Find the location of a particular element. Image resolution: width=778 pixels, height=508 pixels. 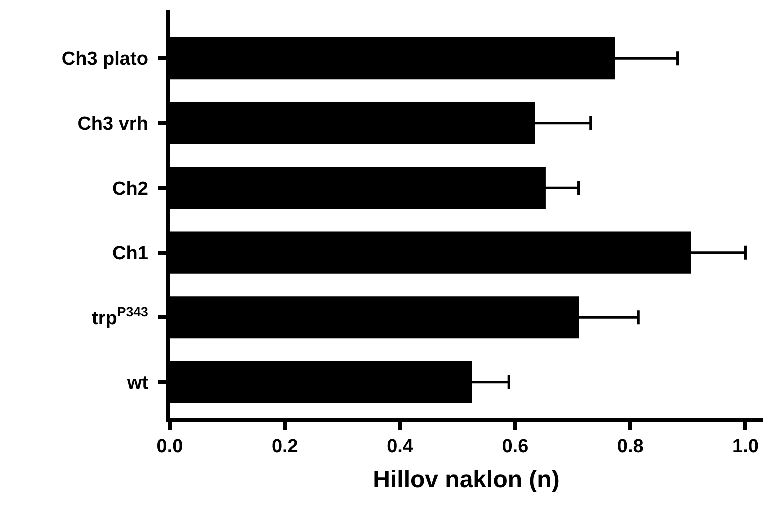

y-tick-label: Ch3 plato is located at coordinates (105, 59).